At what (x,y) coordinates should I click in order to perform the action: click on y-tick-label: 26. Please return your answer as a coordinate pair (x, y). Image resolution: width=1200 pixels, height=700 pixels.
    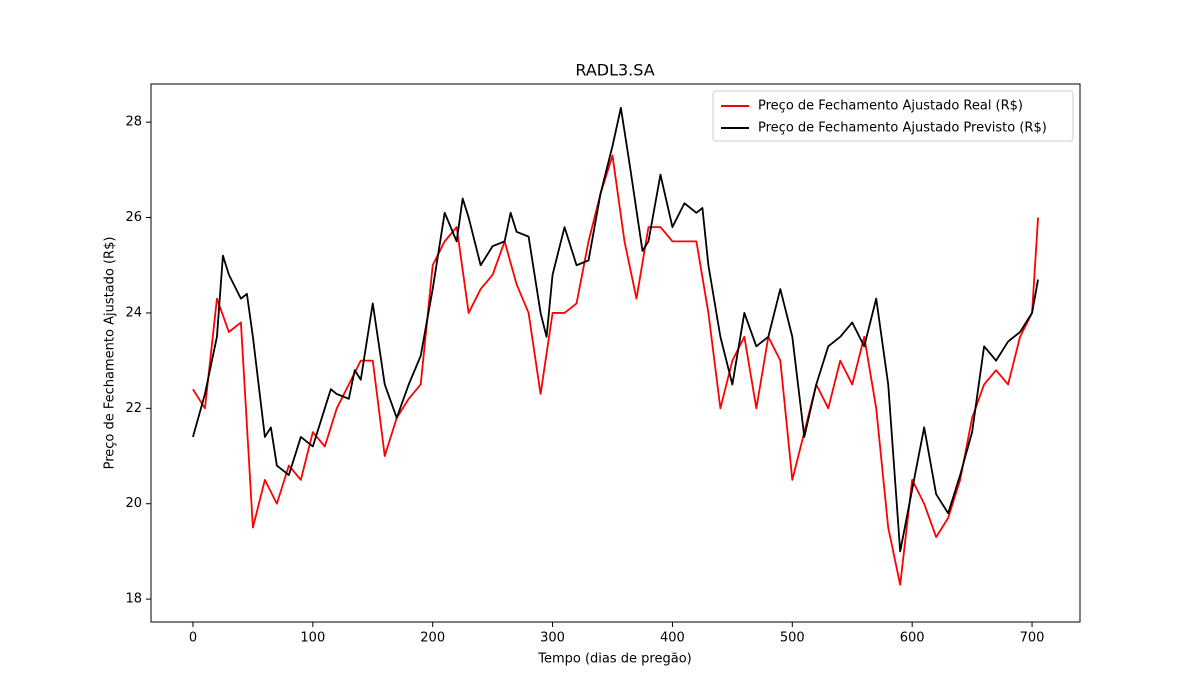
    Looking at the image, I should click on (133, 217).